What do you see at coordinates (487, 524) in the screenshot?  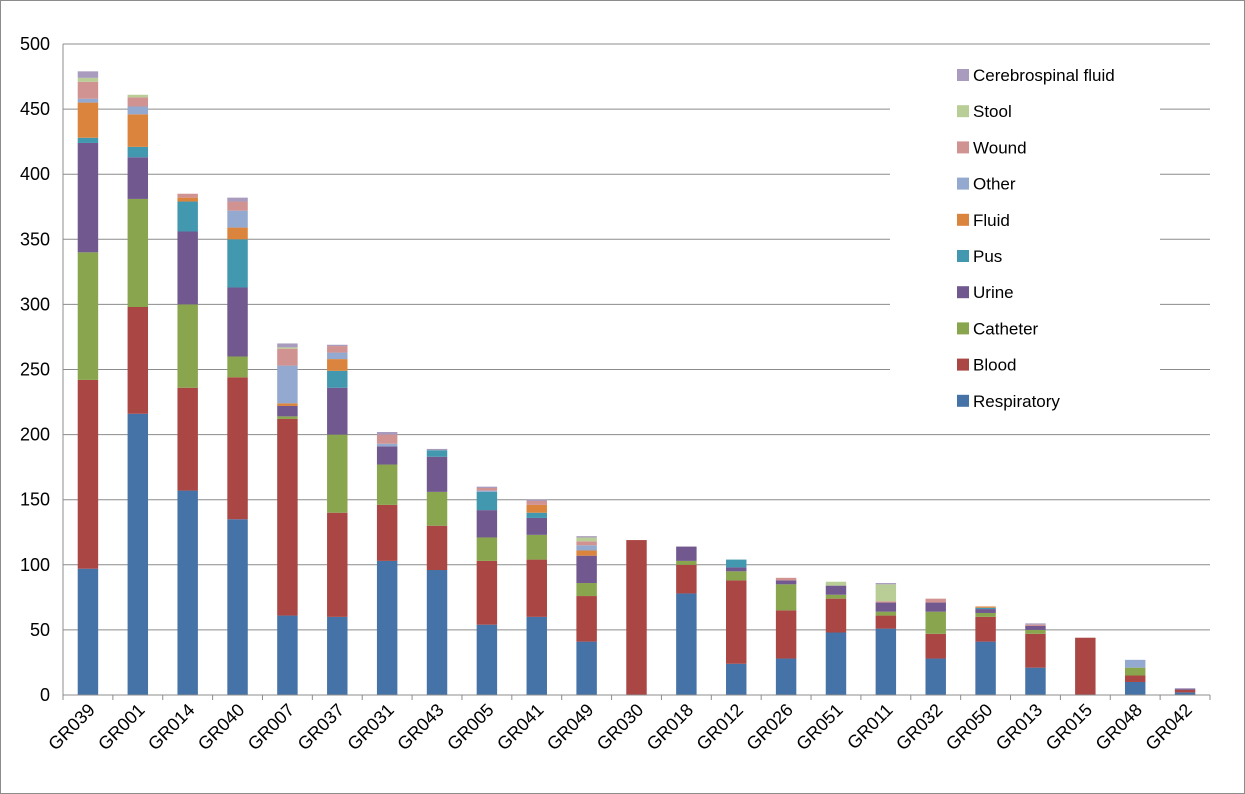 I see `bar-segment-GR005-urine` at bounding box center [487, 524].